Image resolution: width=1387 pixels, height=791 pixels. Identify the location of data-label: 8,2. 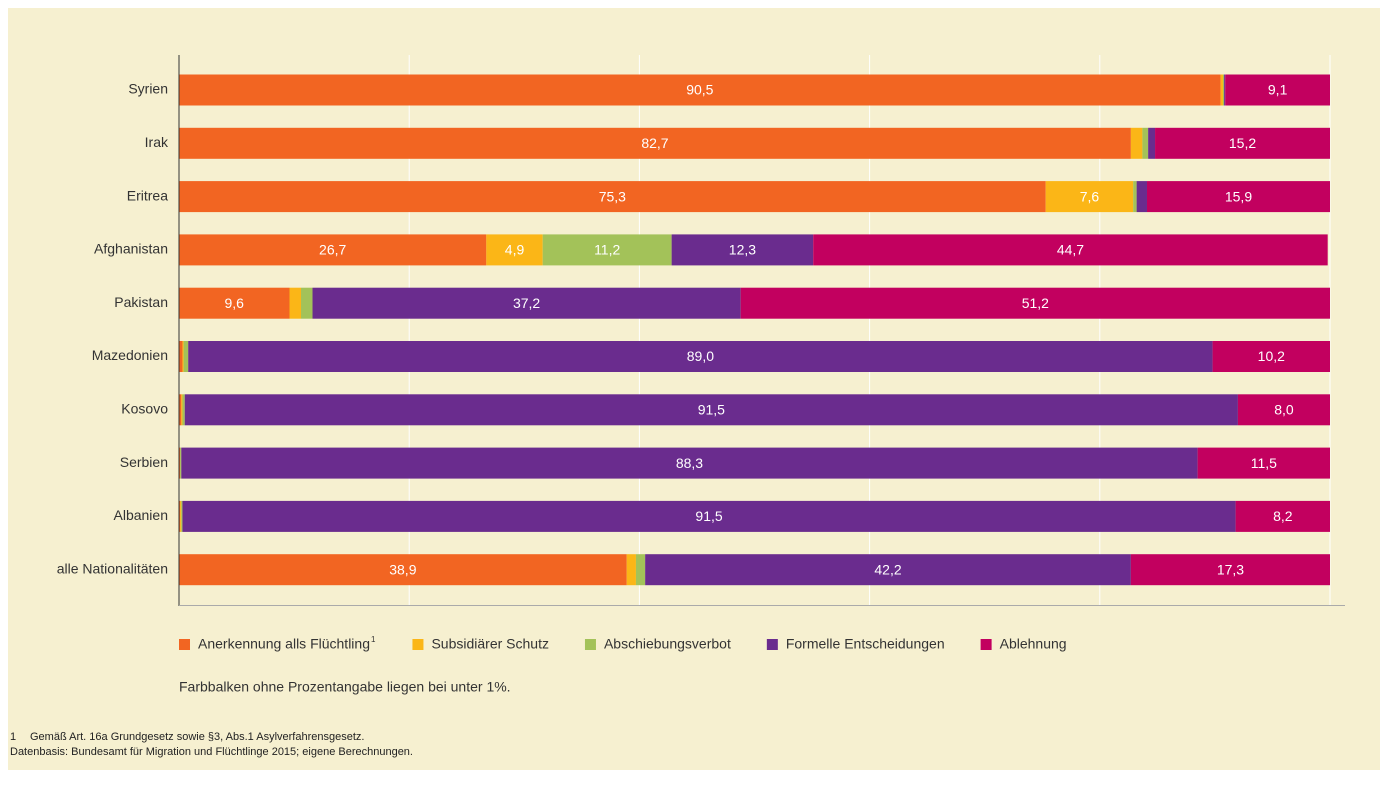
(1283, 516).